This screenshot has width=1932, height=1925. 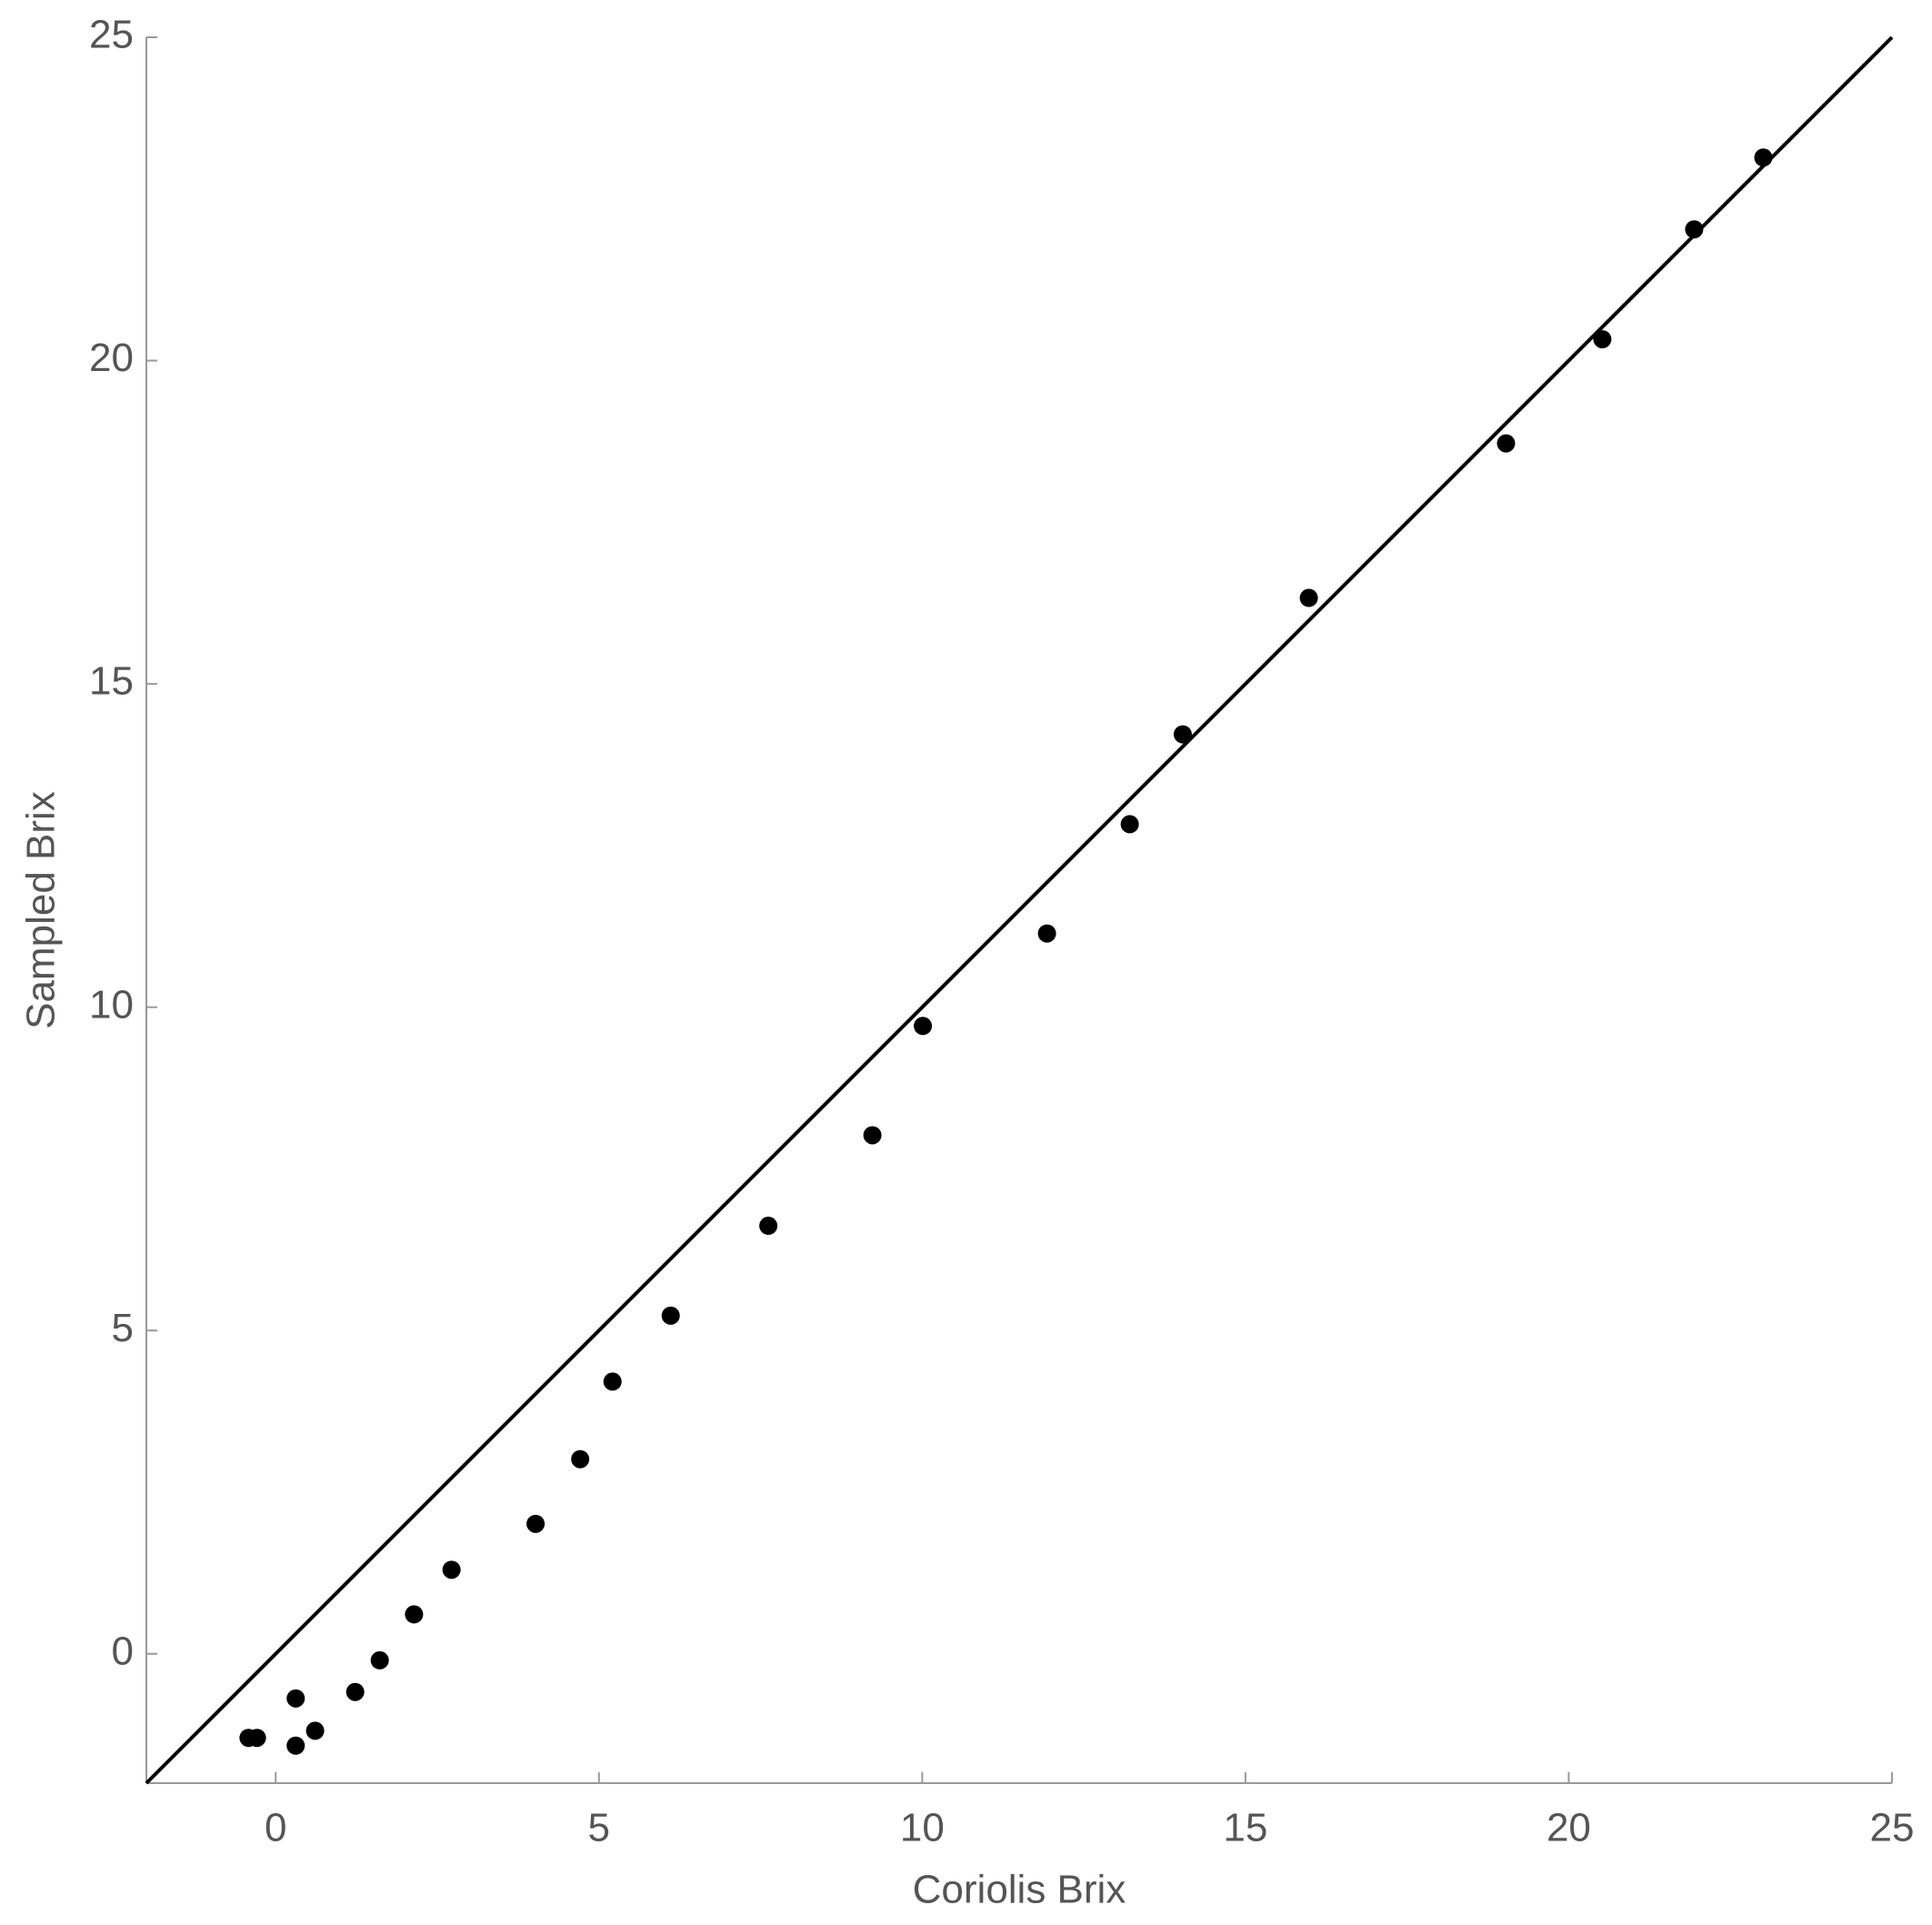 I want to click on y-tick-label: 20, so click(x=111, y=358).